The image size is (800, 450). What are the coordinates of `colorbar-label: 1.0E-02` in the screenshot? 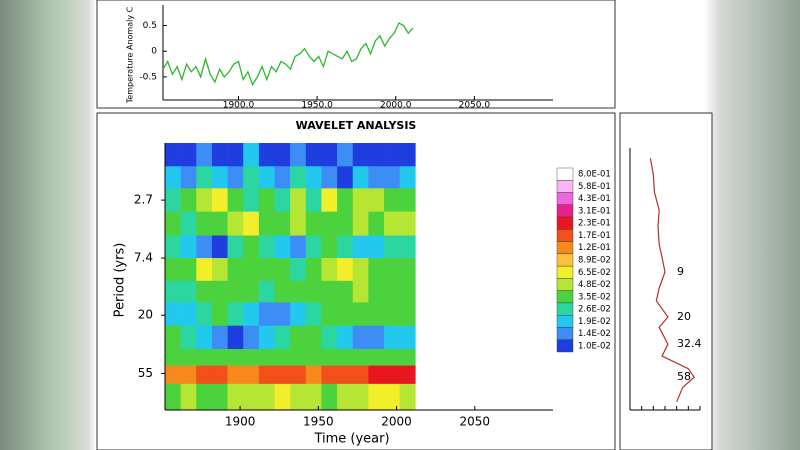 It's located at (594, 346).